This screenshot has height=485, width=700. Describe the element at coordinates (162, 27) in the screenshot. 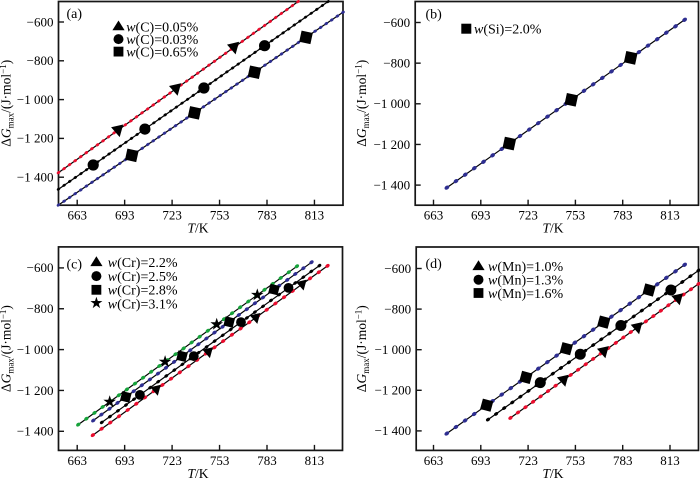

I see `svg-text: w(C)=0.05%` at that location.